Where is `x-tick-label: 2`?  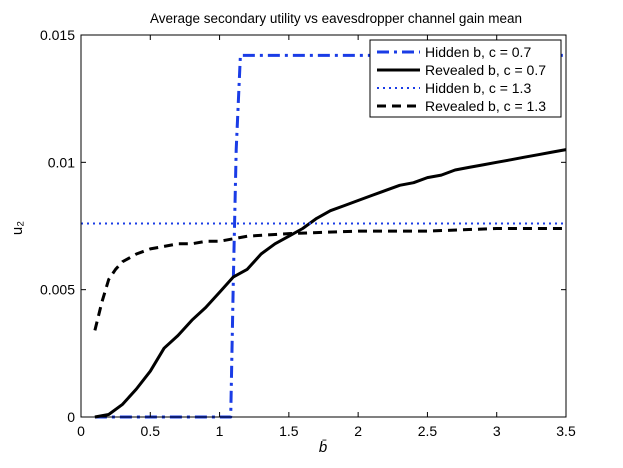
x-tick-label: 2 is located at coordinates (358, 431).